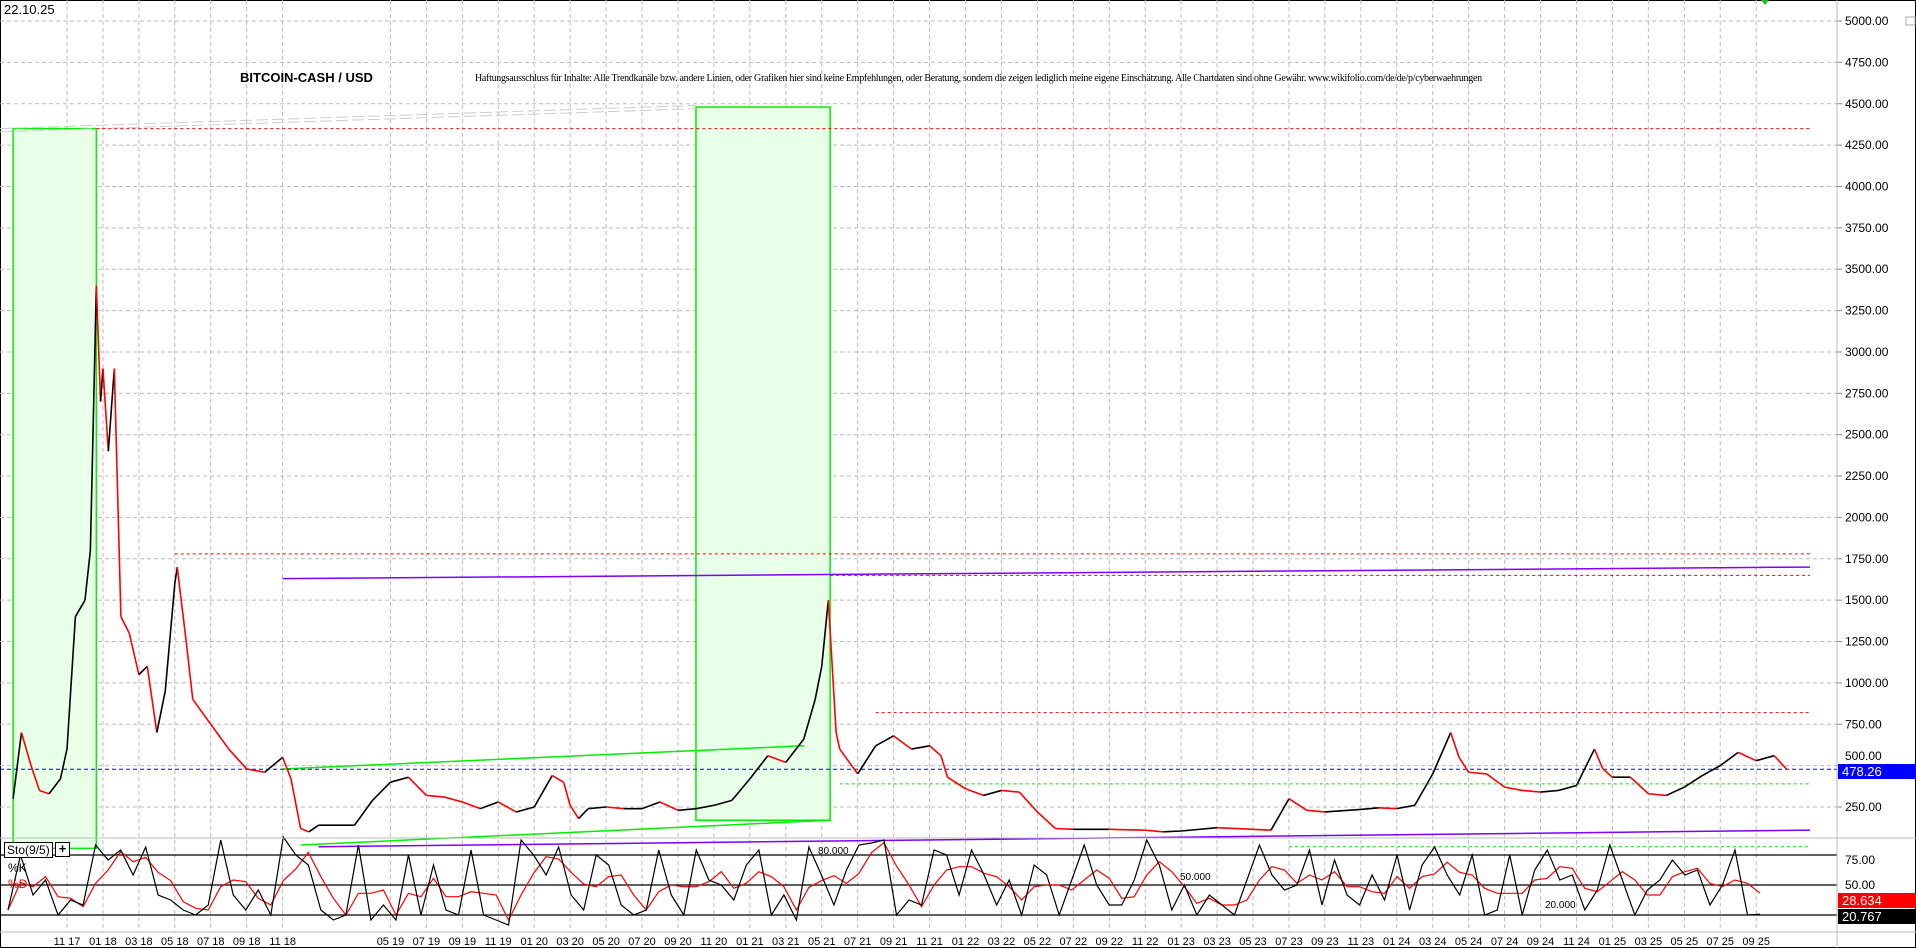  What do you see at coordinates (1863, 807) in the screenshot?
I see `y-tick-label: 250.00` at bounding box center [1863, 807].